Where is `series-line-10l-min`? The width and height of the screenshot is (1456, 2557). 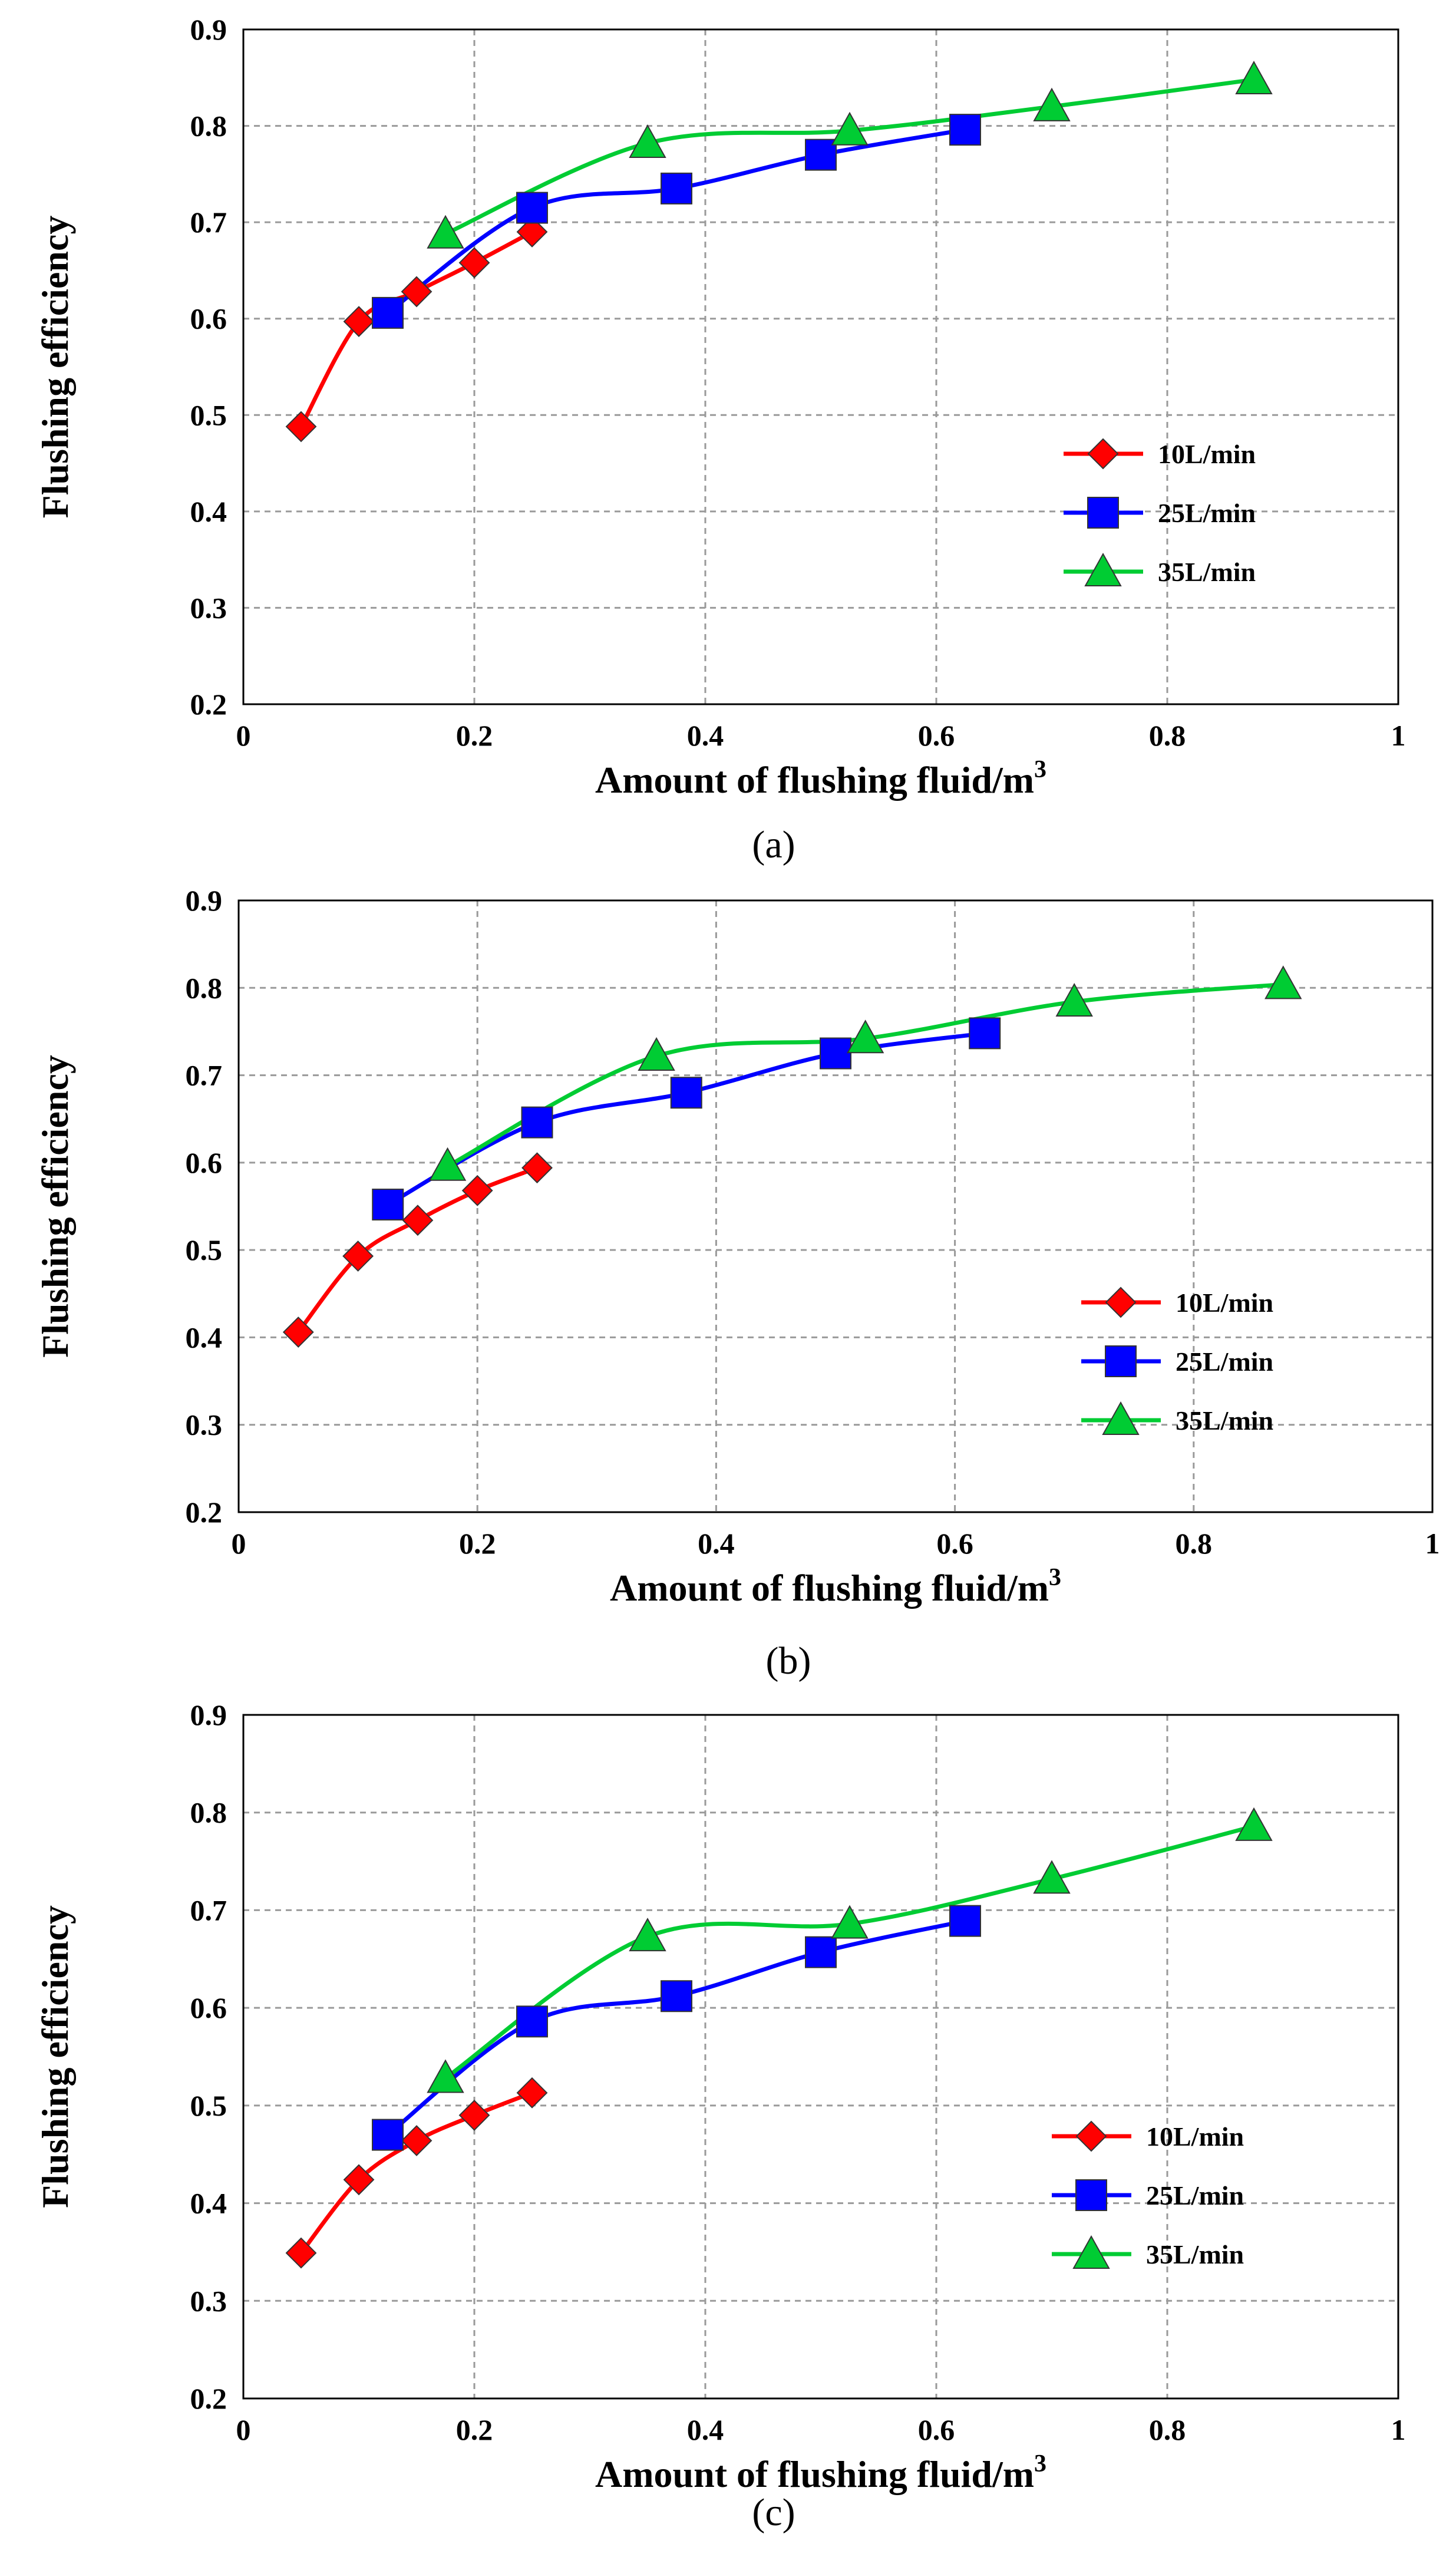 series-line-10l-min is located at coordinates (416, 2172).